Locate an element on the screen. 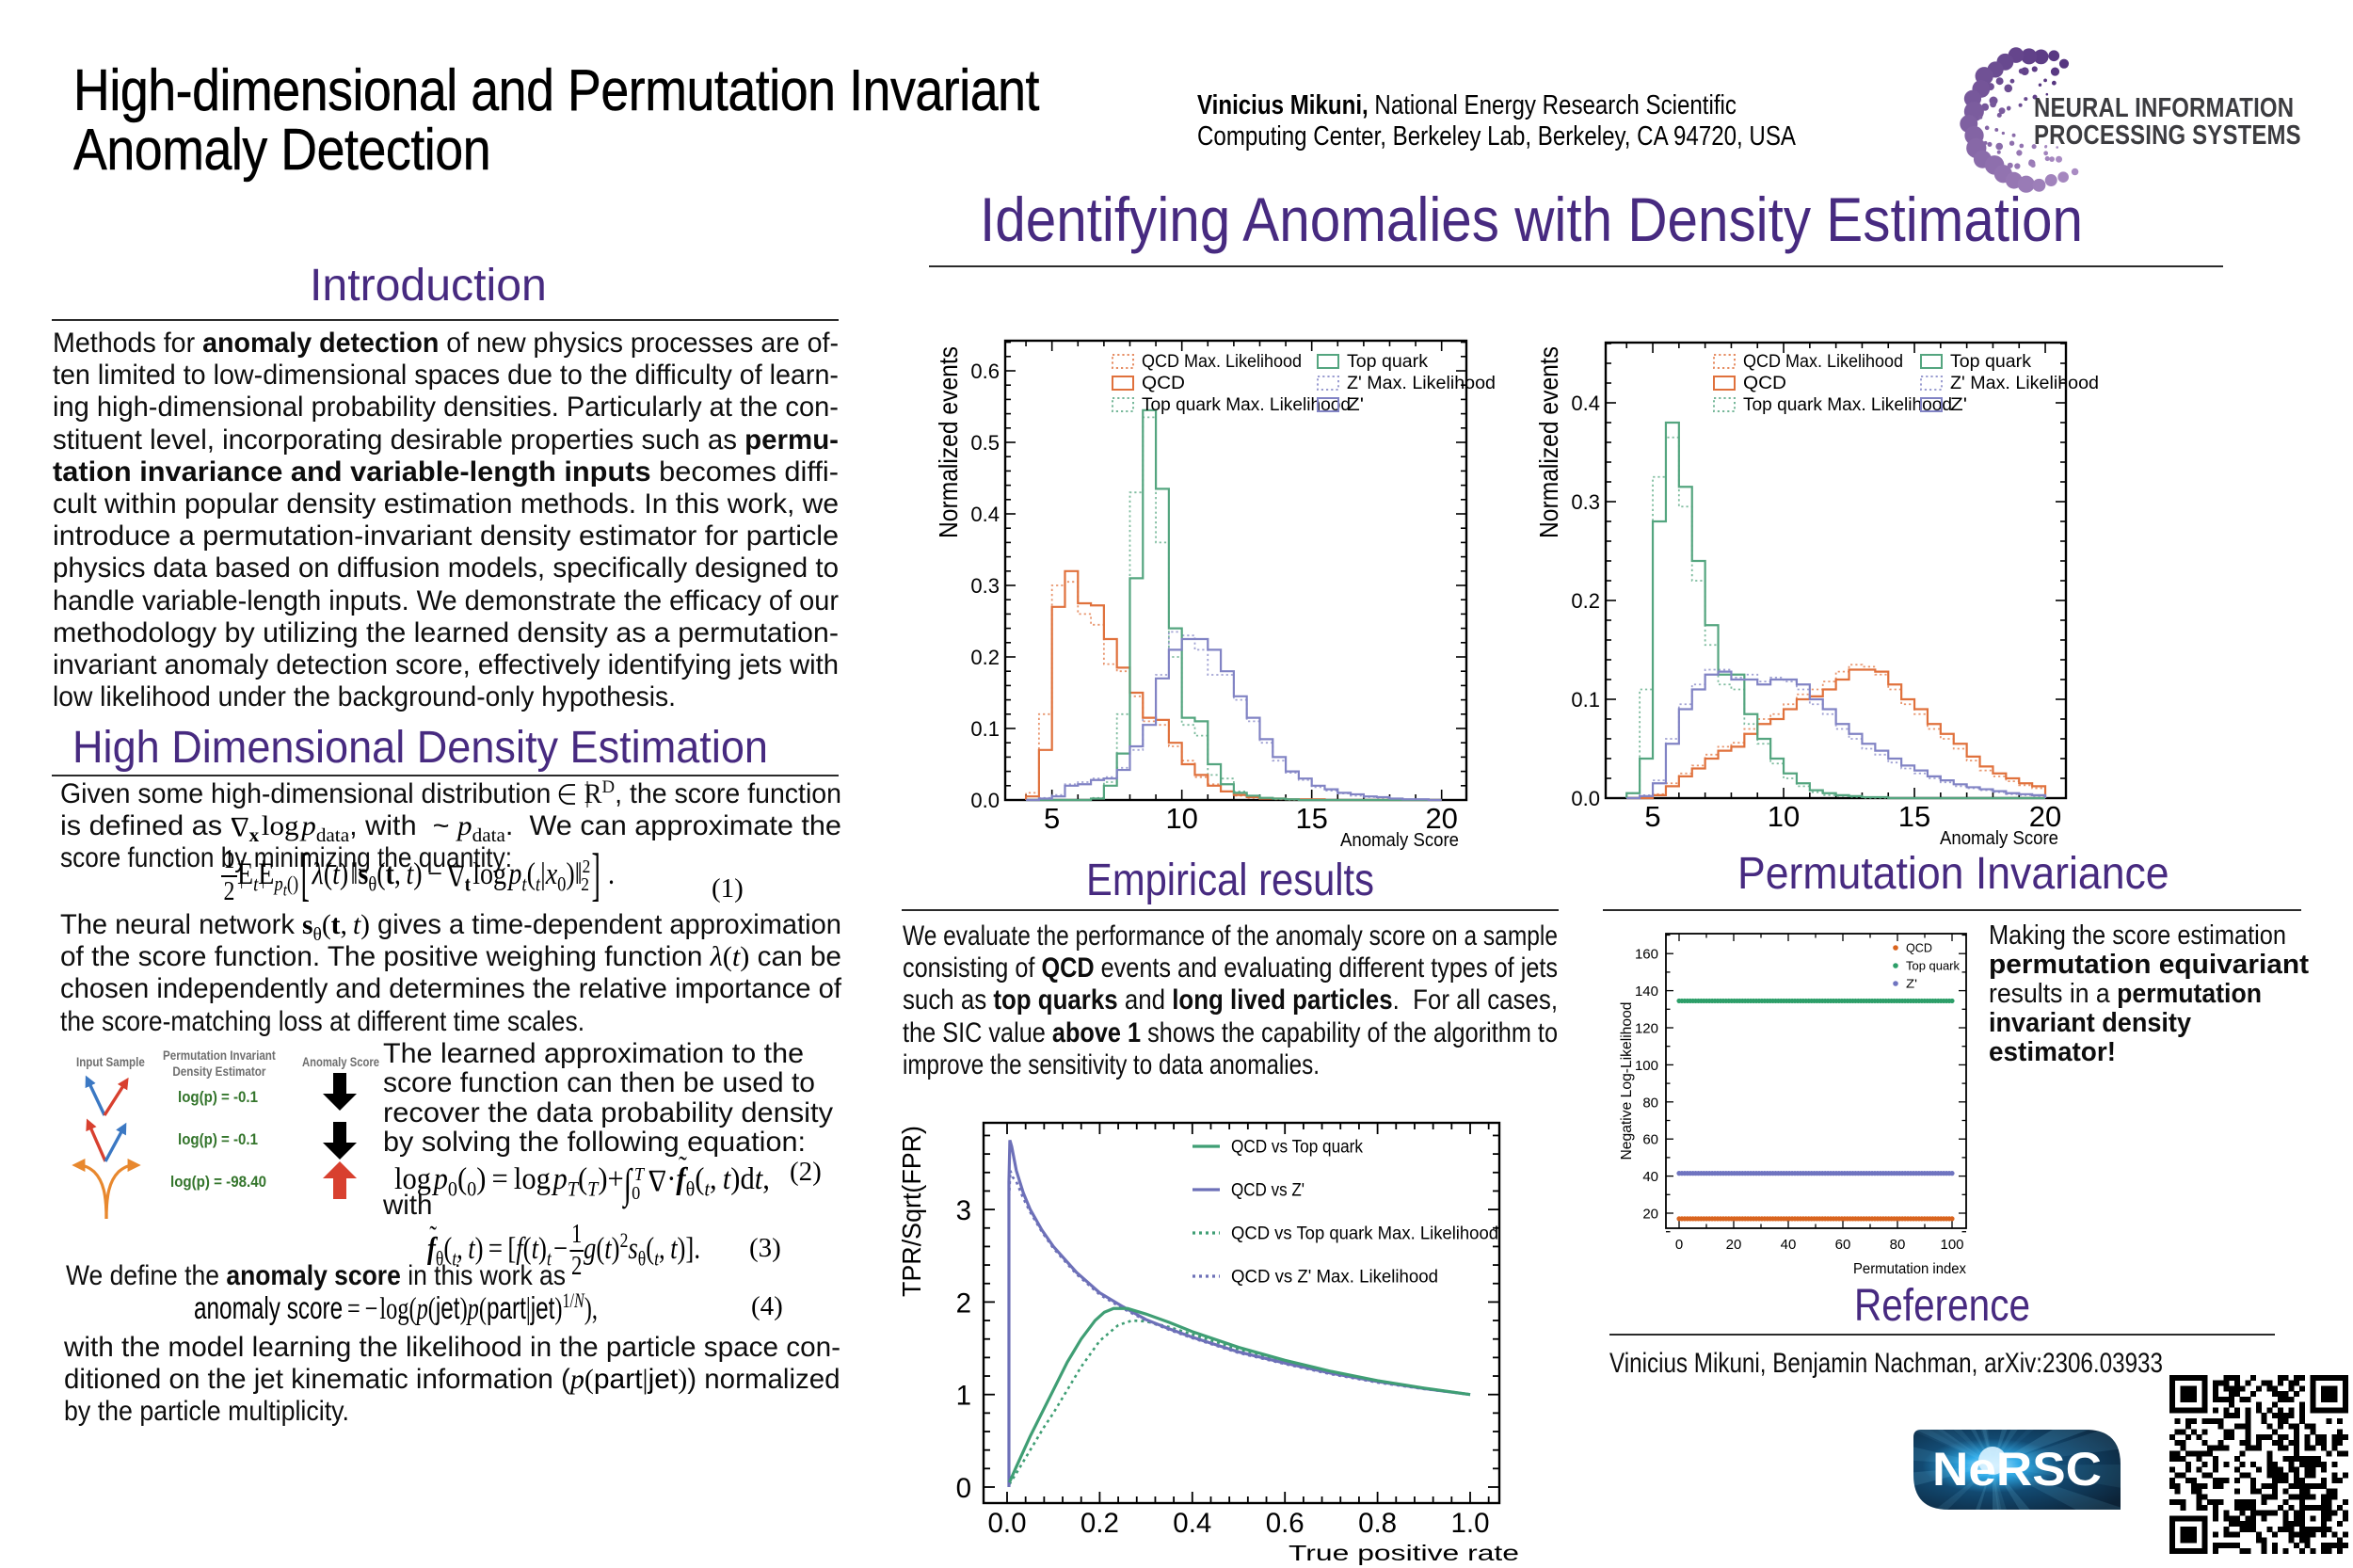 The width and height of the screenshot is (2353, 1568). svg-text: 1.0 is located at coordinates (1470, 1523).